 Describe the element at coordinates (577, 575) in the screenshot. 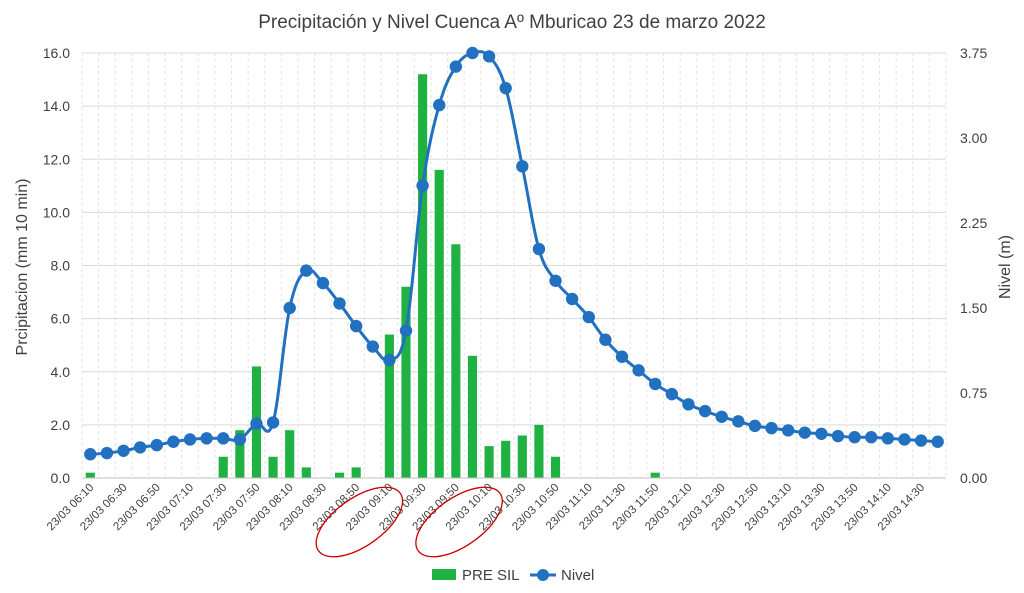

I see `legend-label-nivel: Nivel` at that location.